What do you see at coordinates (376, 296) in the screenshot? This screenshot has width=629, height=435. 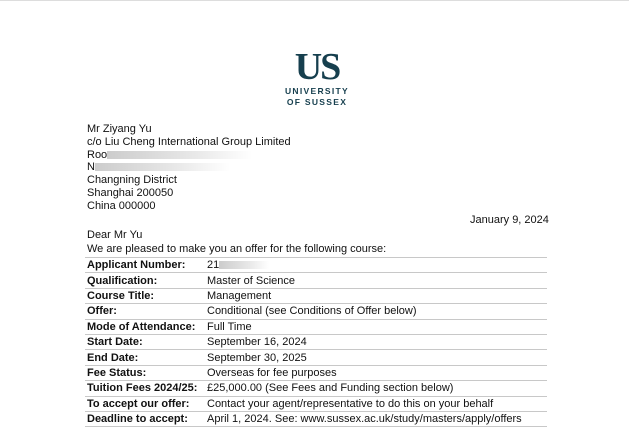 I see `row-value: Management` at bounding box center [376, 296].